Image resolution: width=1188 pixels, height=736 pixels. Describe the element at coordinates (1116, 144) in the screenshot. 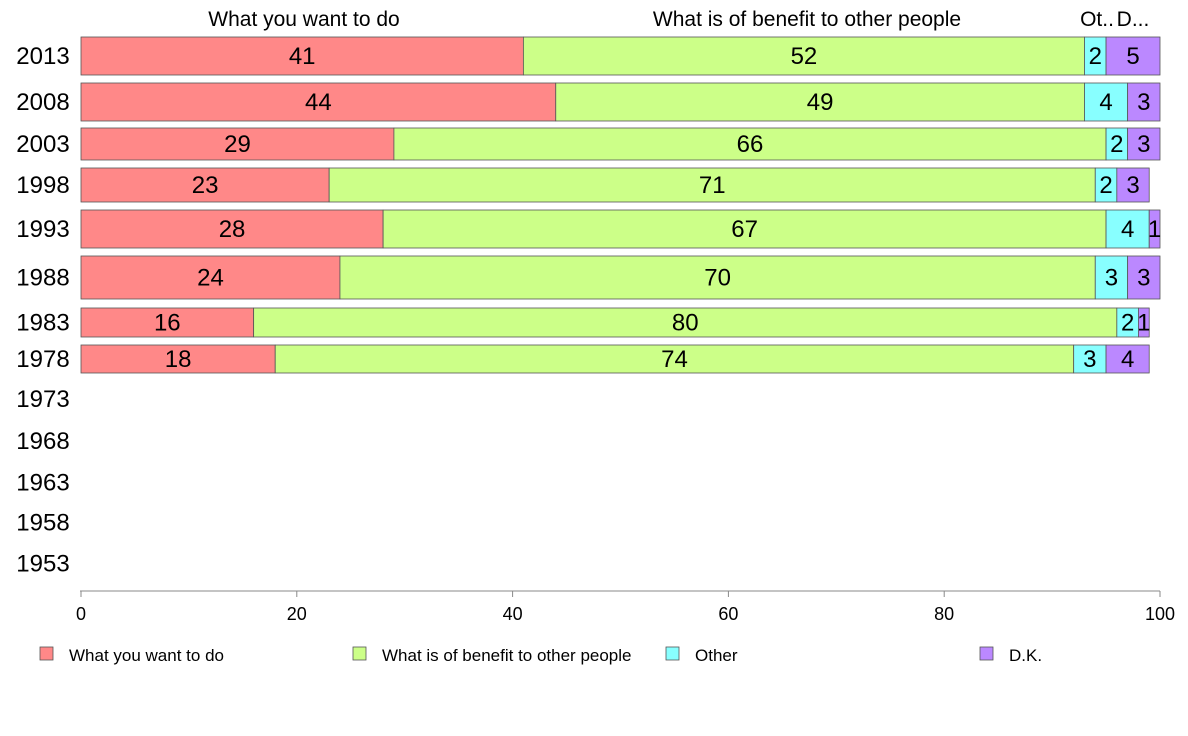

I see `data-label-2003-s2: 2` at that location.